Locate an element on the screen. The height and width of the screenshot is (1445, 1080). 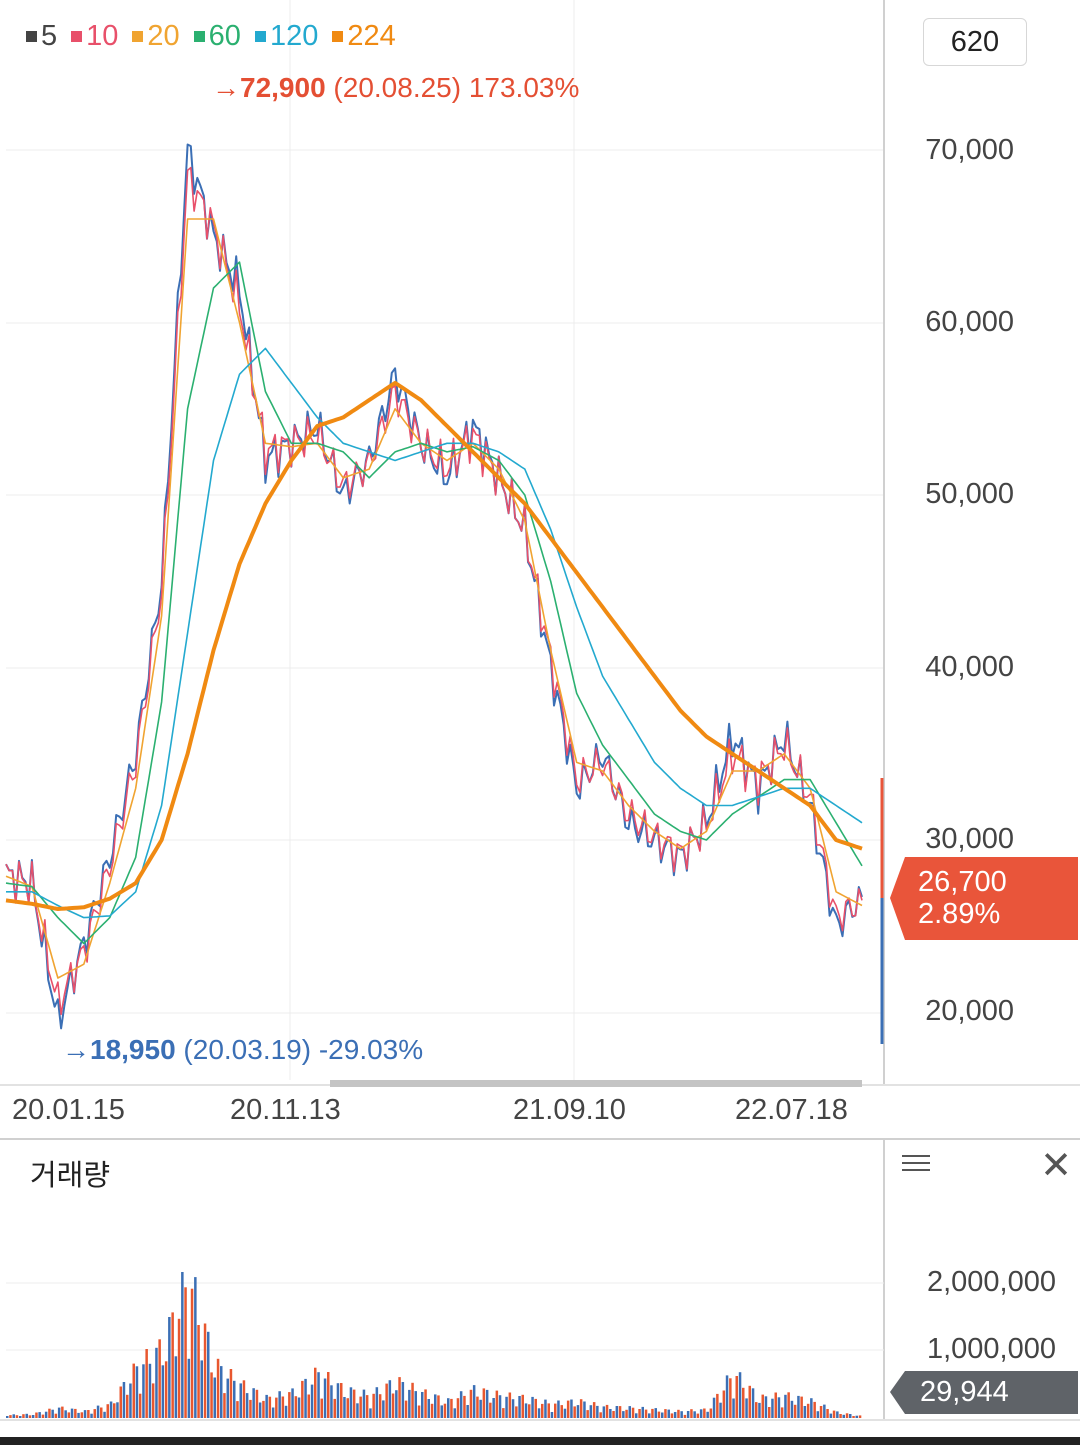
menu-icon is located at coordinates (916, 1165).